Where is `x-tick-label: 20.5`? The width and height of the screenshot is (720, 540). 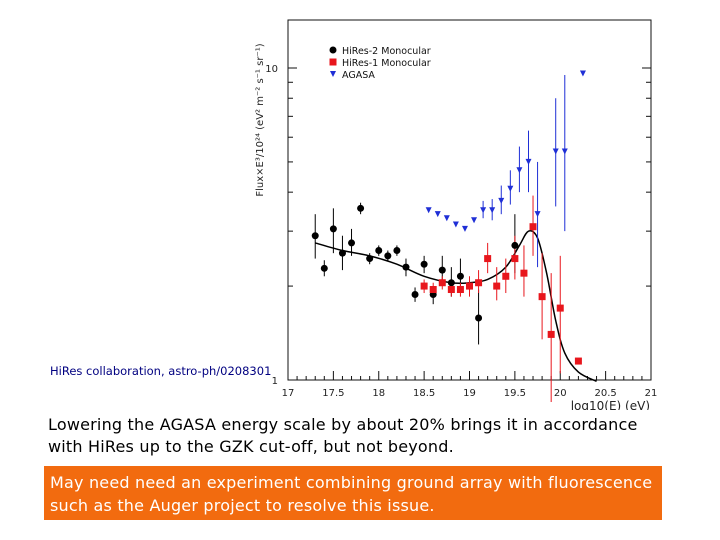
x-tick-label: 20.5 is located at coordinates (605, 393).